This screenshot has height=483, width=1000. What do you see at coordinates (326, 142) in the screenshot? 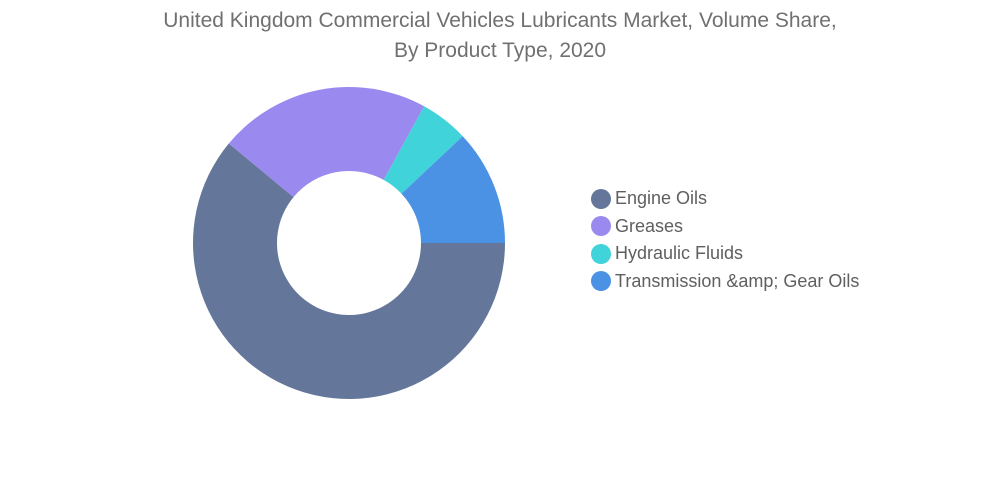
I see `slice-greases` at bounding box center [326, 142].